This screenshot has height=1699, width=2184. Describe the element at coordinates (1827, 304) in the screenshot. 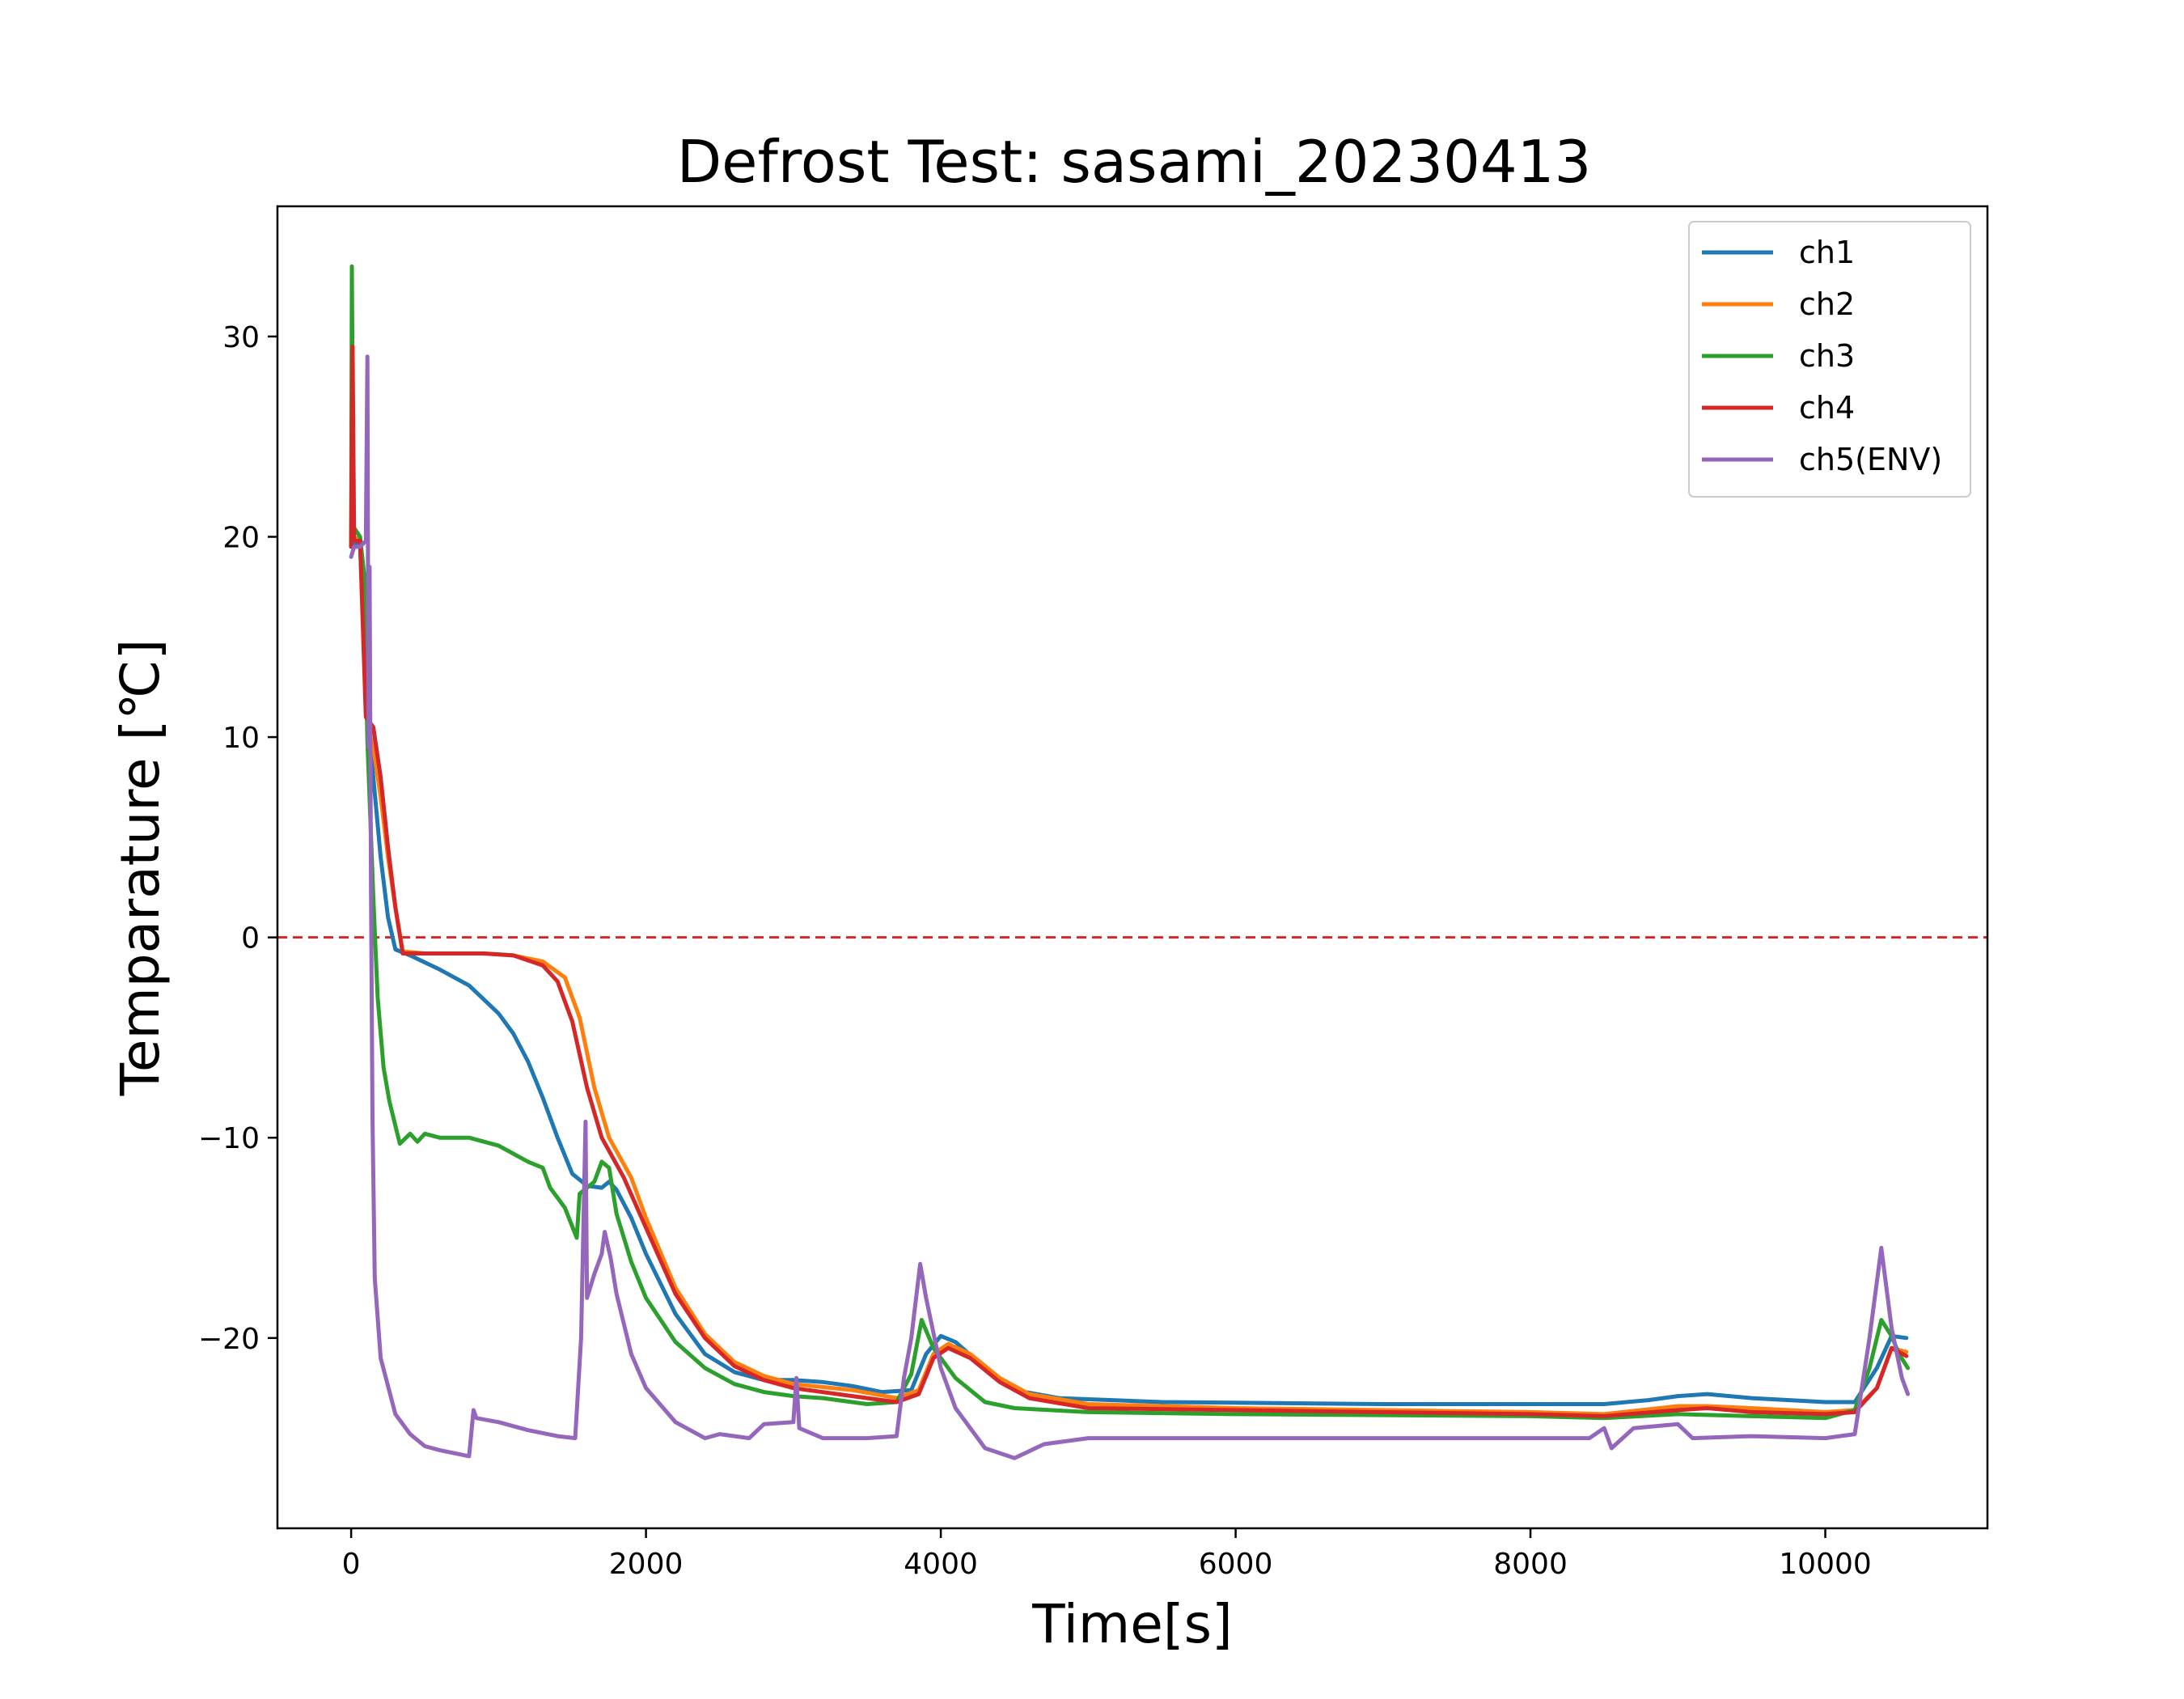

I see `legend-label: ch2` at that location.